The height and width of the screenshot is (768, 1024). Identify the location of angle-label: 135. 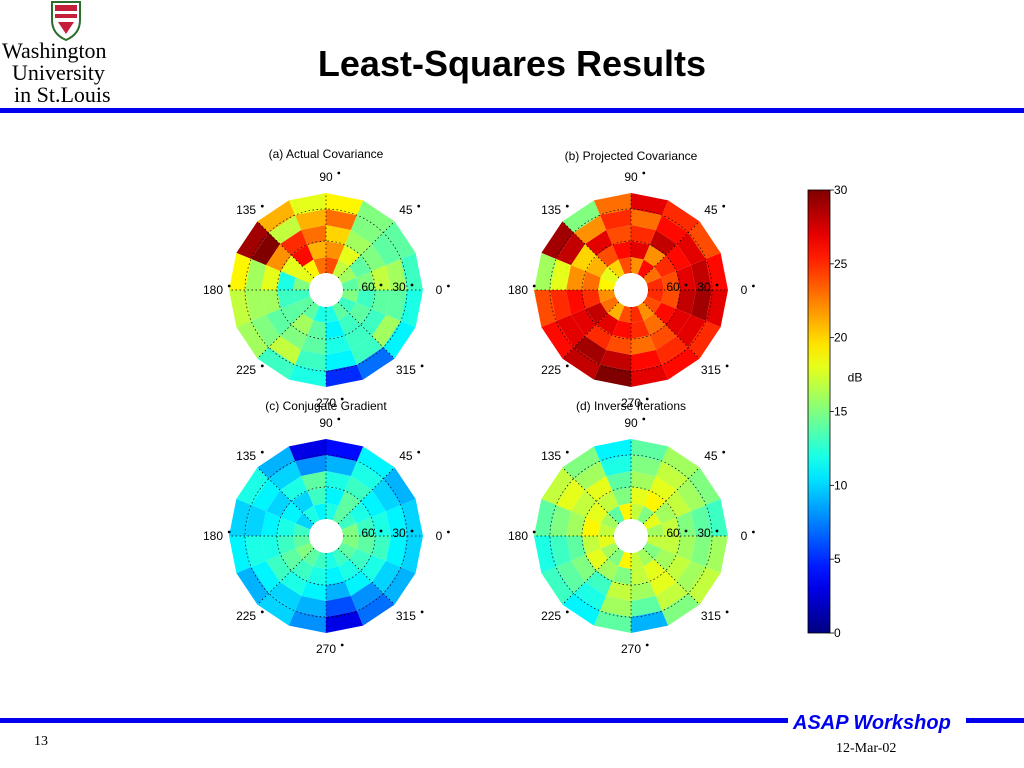
(551, 456).